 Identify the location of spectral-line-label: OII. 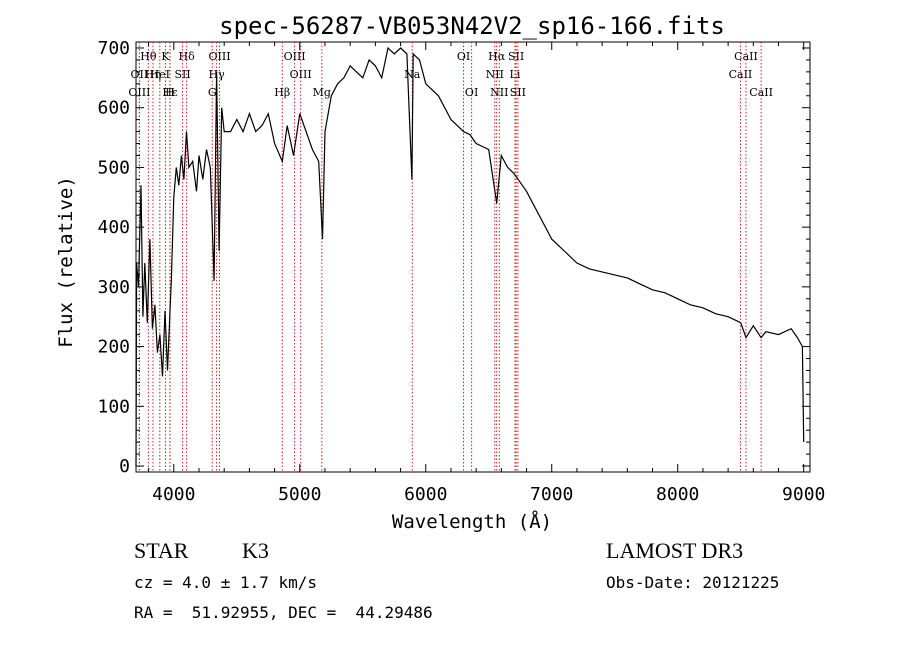
(140, 74).